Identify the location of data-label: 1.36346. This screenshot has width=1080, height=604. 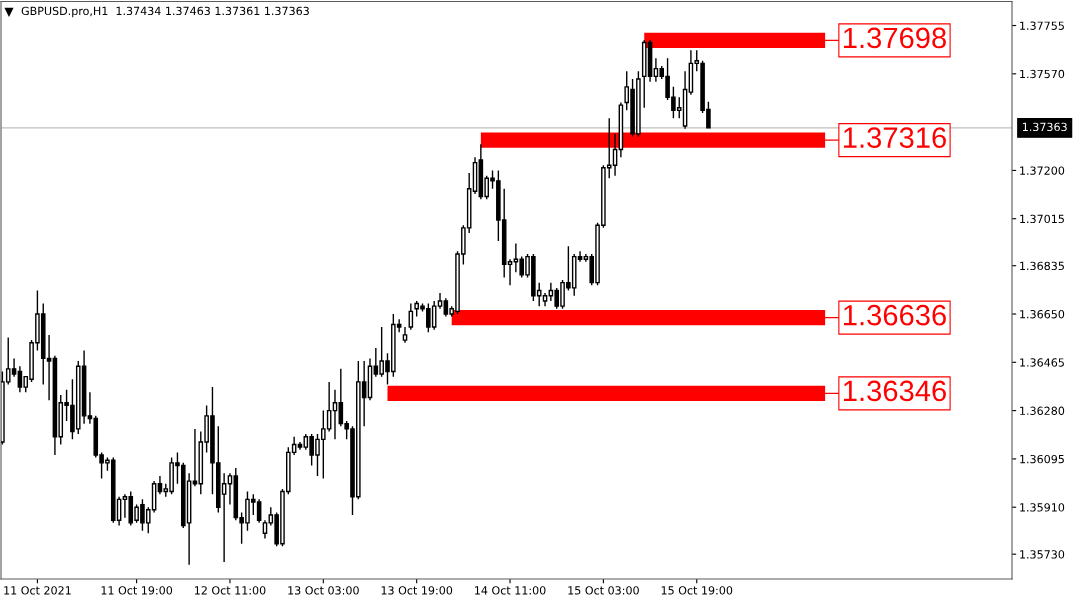
(895, 391).